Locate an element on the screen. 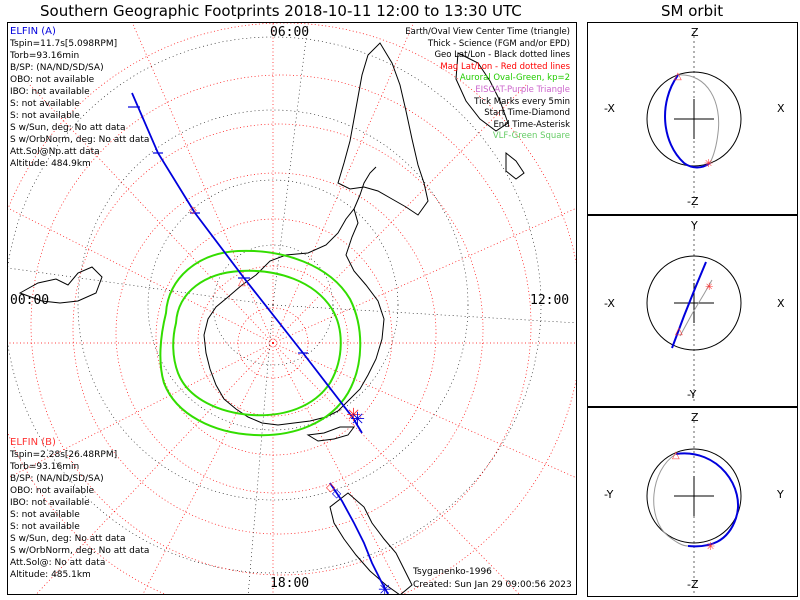 The image size is (800, 600). auroral-oval-outer is located at coordinates (260, 343).